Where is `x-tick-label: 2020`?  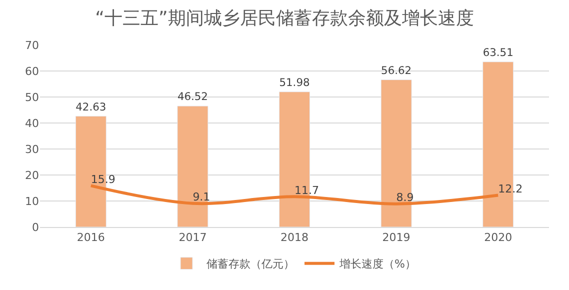 x-tick-label: 2020 is located at coordinates (498, 237).